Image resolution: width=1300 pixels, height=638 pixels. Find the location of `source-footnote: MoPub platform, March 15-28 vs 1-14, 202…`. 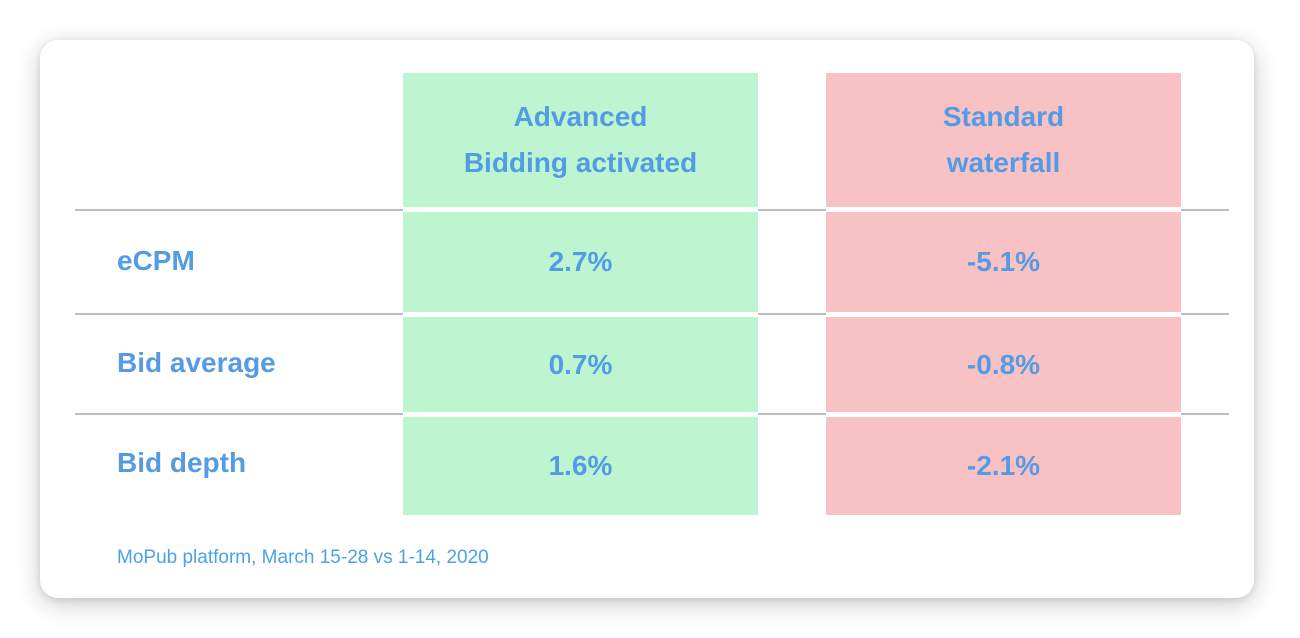

source-footnote: MoPub platform, March 15-28 vs 1-14, 202… is located at coordinates (303, 557).